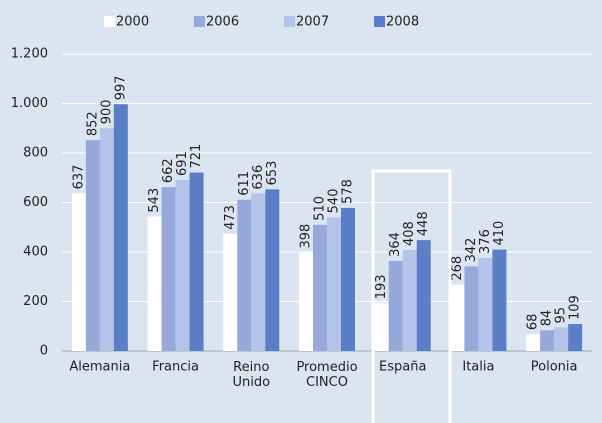 This screenshot has width=602, height=423. I want to click on value-label: 662, so click(168, 170).